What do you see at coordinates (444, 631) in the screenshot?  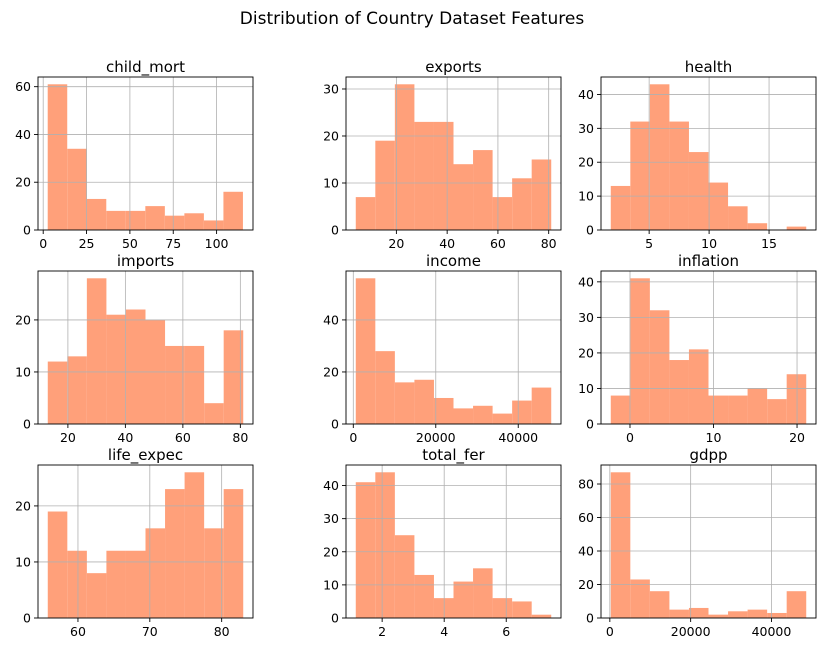 I see `x-tick-label: 4` at bounding box center [444, 631].